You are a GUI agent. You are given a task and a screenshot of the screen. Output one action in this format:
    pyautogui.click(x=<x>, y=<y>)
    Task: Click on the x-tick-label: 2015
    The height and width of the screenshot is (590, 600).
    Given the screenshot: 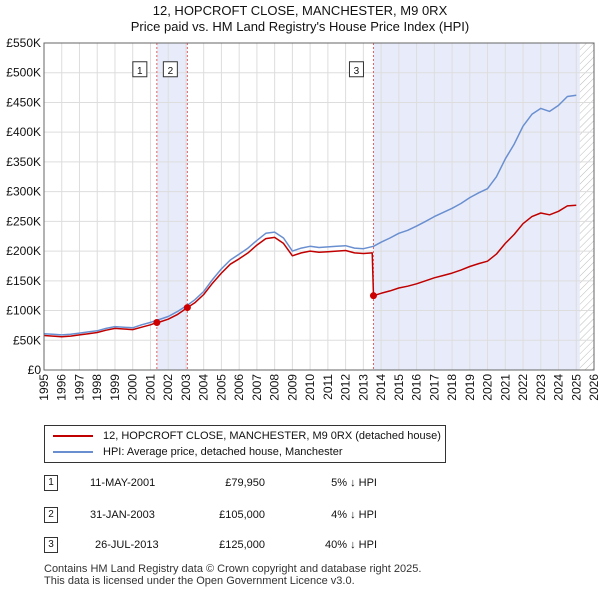 What is the action you would take?
    pyautogui.click(x=399, y=387)
    